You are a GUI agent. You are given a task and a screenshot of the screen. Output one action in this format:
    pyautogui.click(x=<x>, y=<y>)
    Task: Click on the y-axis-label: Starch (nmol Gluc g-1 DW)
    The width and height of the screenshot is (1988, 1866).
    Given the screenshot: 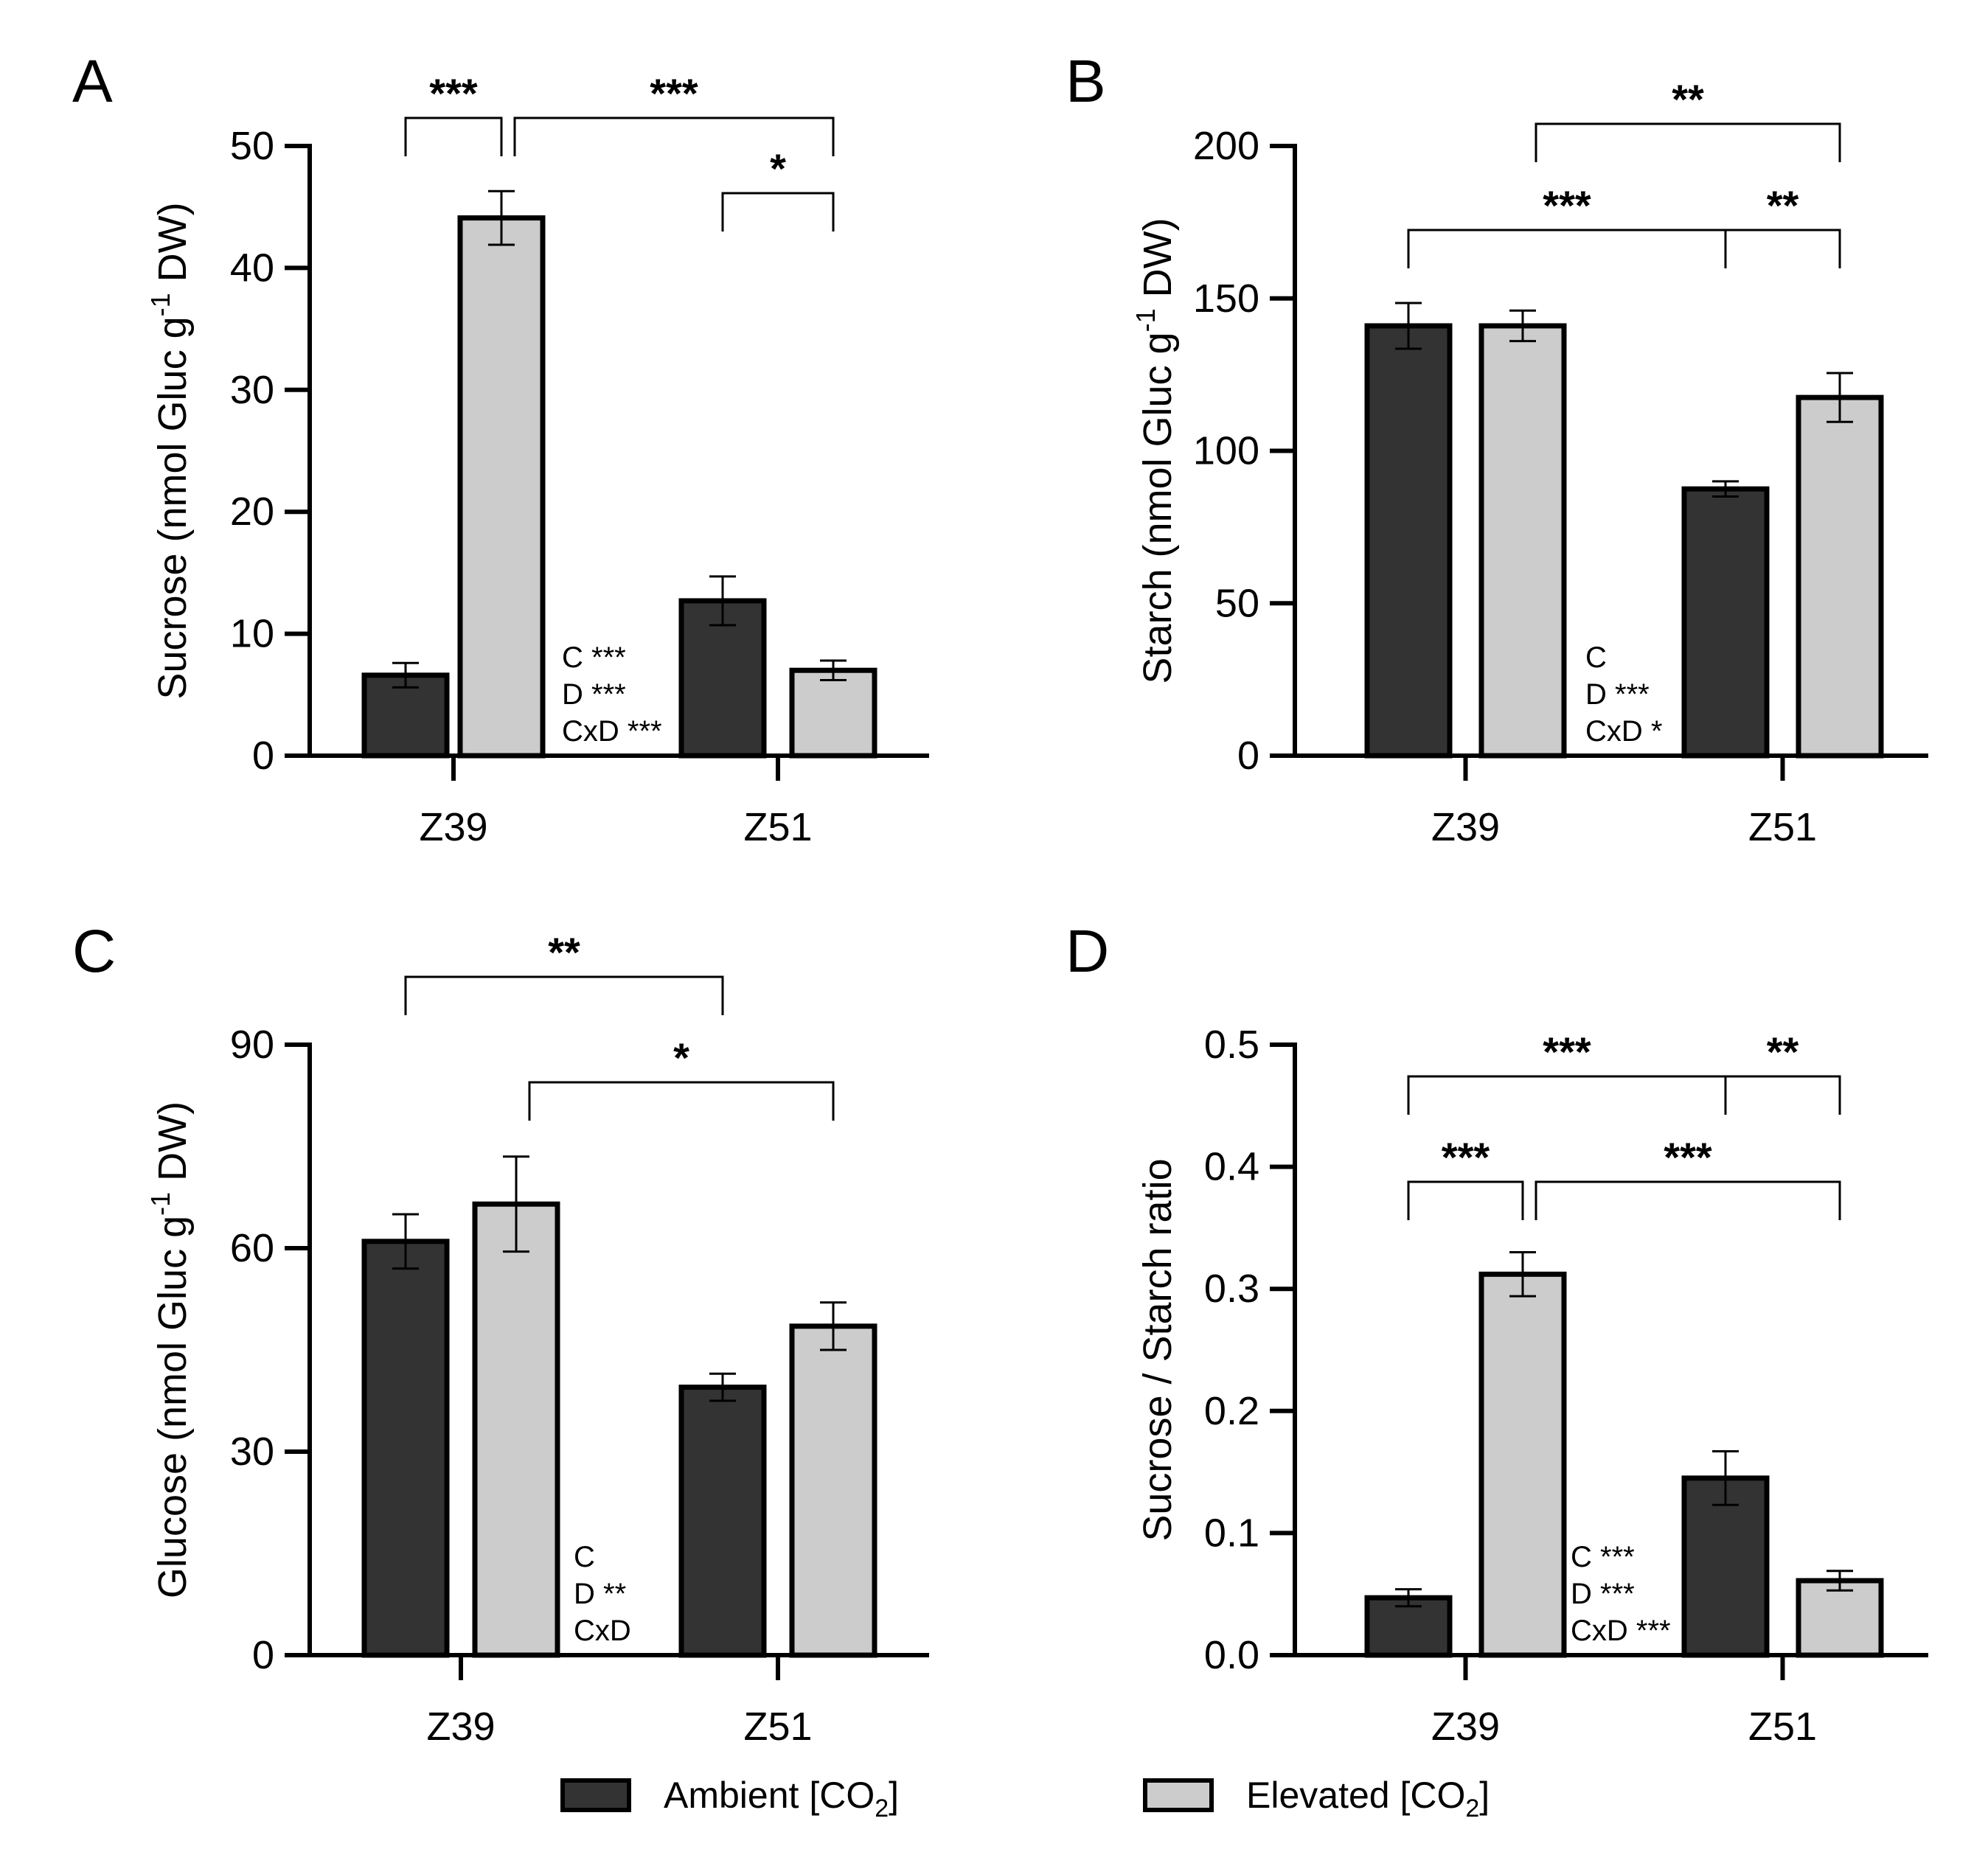 What is the action you would take?
    pyautogui.click(x=1155, y=450)
    